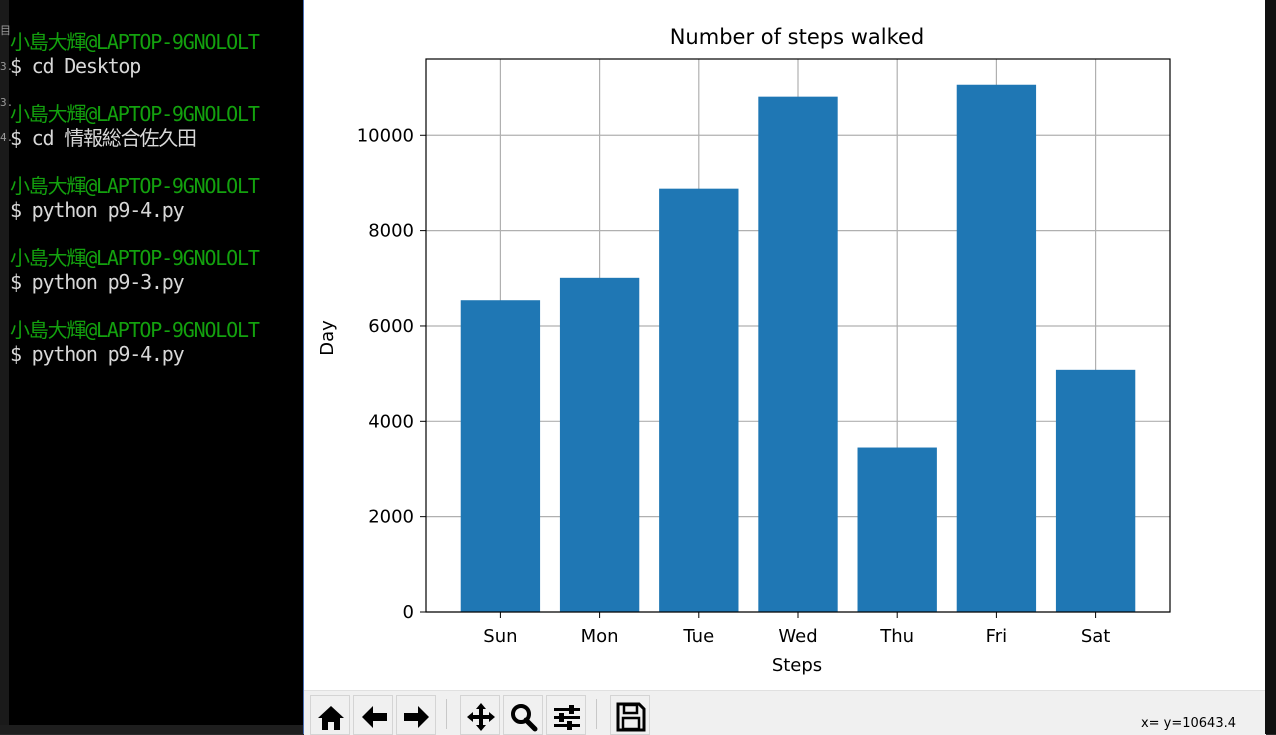 This screenshot has height=735, width=1276. I want to click on gutter-mark: 目, so click(5, 30).